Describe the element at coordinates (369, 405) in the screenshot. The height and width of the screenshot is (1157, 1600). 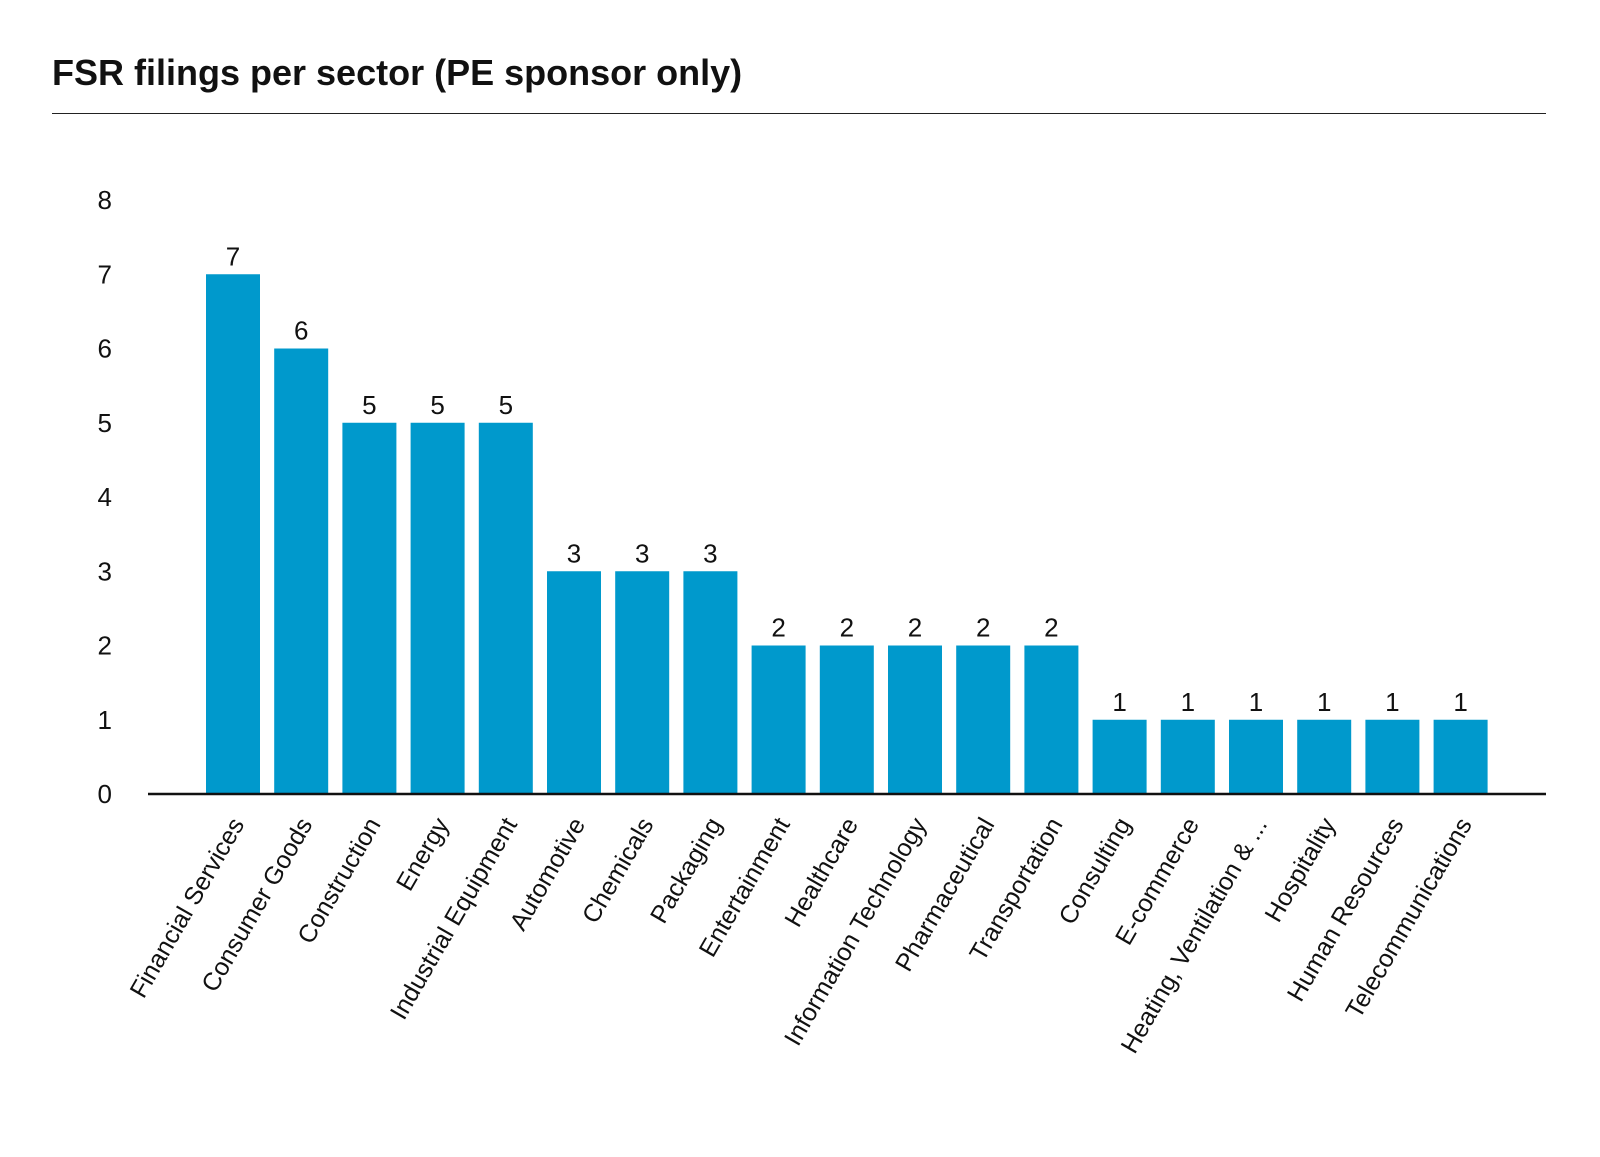
I see `data-label-construction: 5` at that location.